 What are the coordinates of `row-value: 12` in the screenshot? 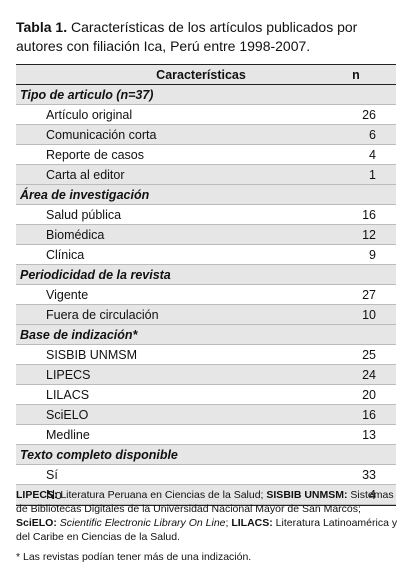 It's located at (369, 234).